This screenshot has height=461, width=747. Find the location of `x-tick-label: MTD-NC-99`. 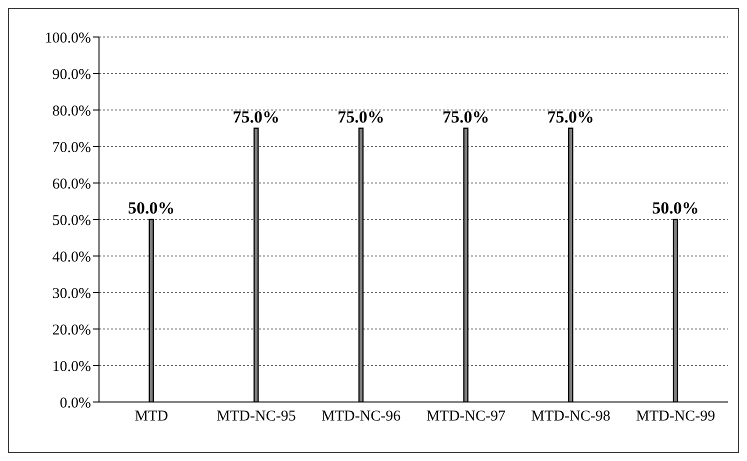

x-tick-label: MTD-NC-99 is located at coordinates (676, 416).